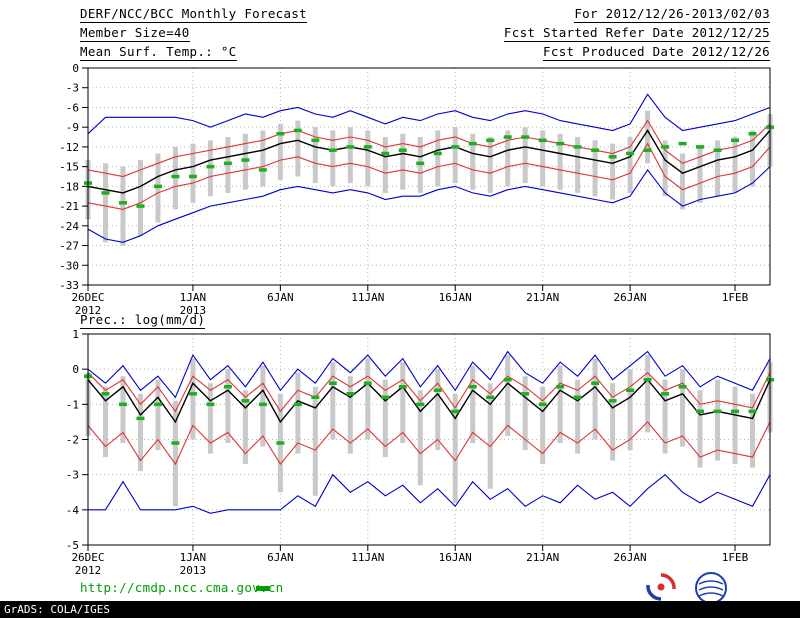 The height and width of the screenshot is (618, 800). I want to click on svg-text: -12, so click(69, 147).